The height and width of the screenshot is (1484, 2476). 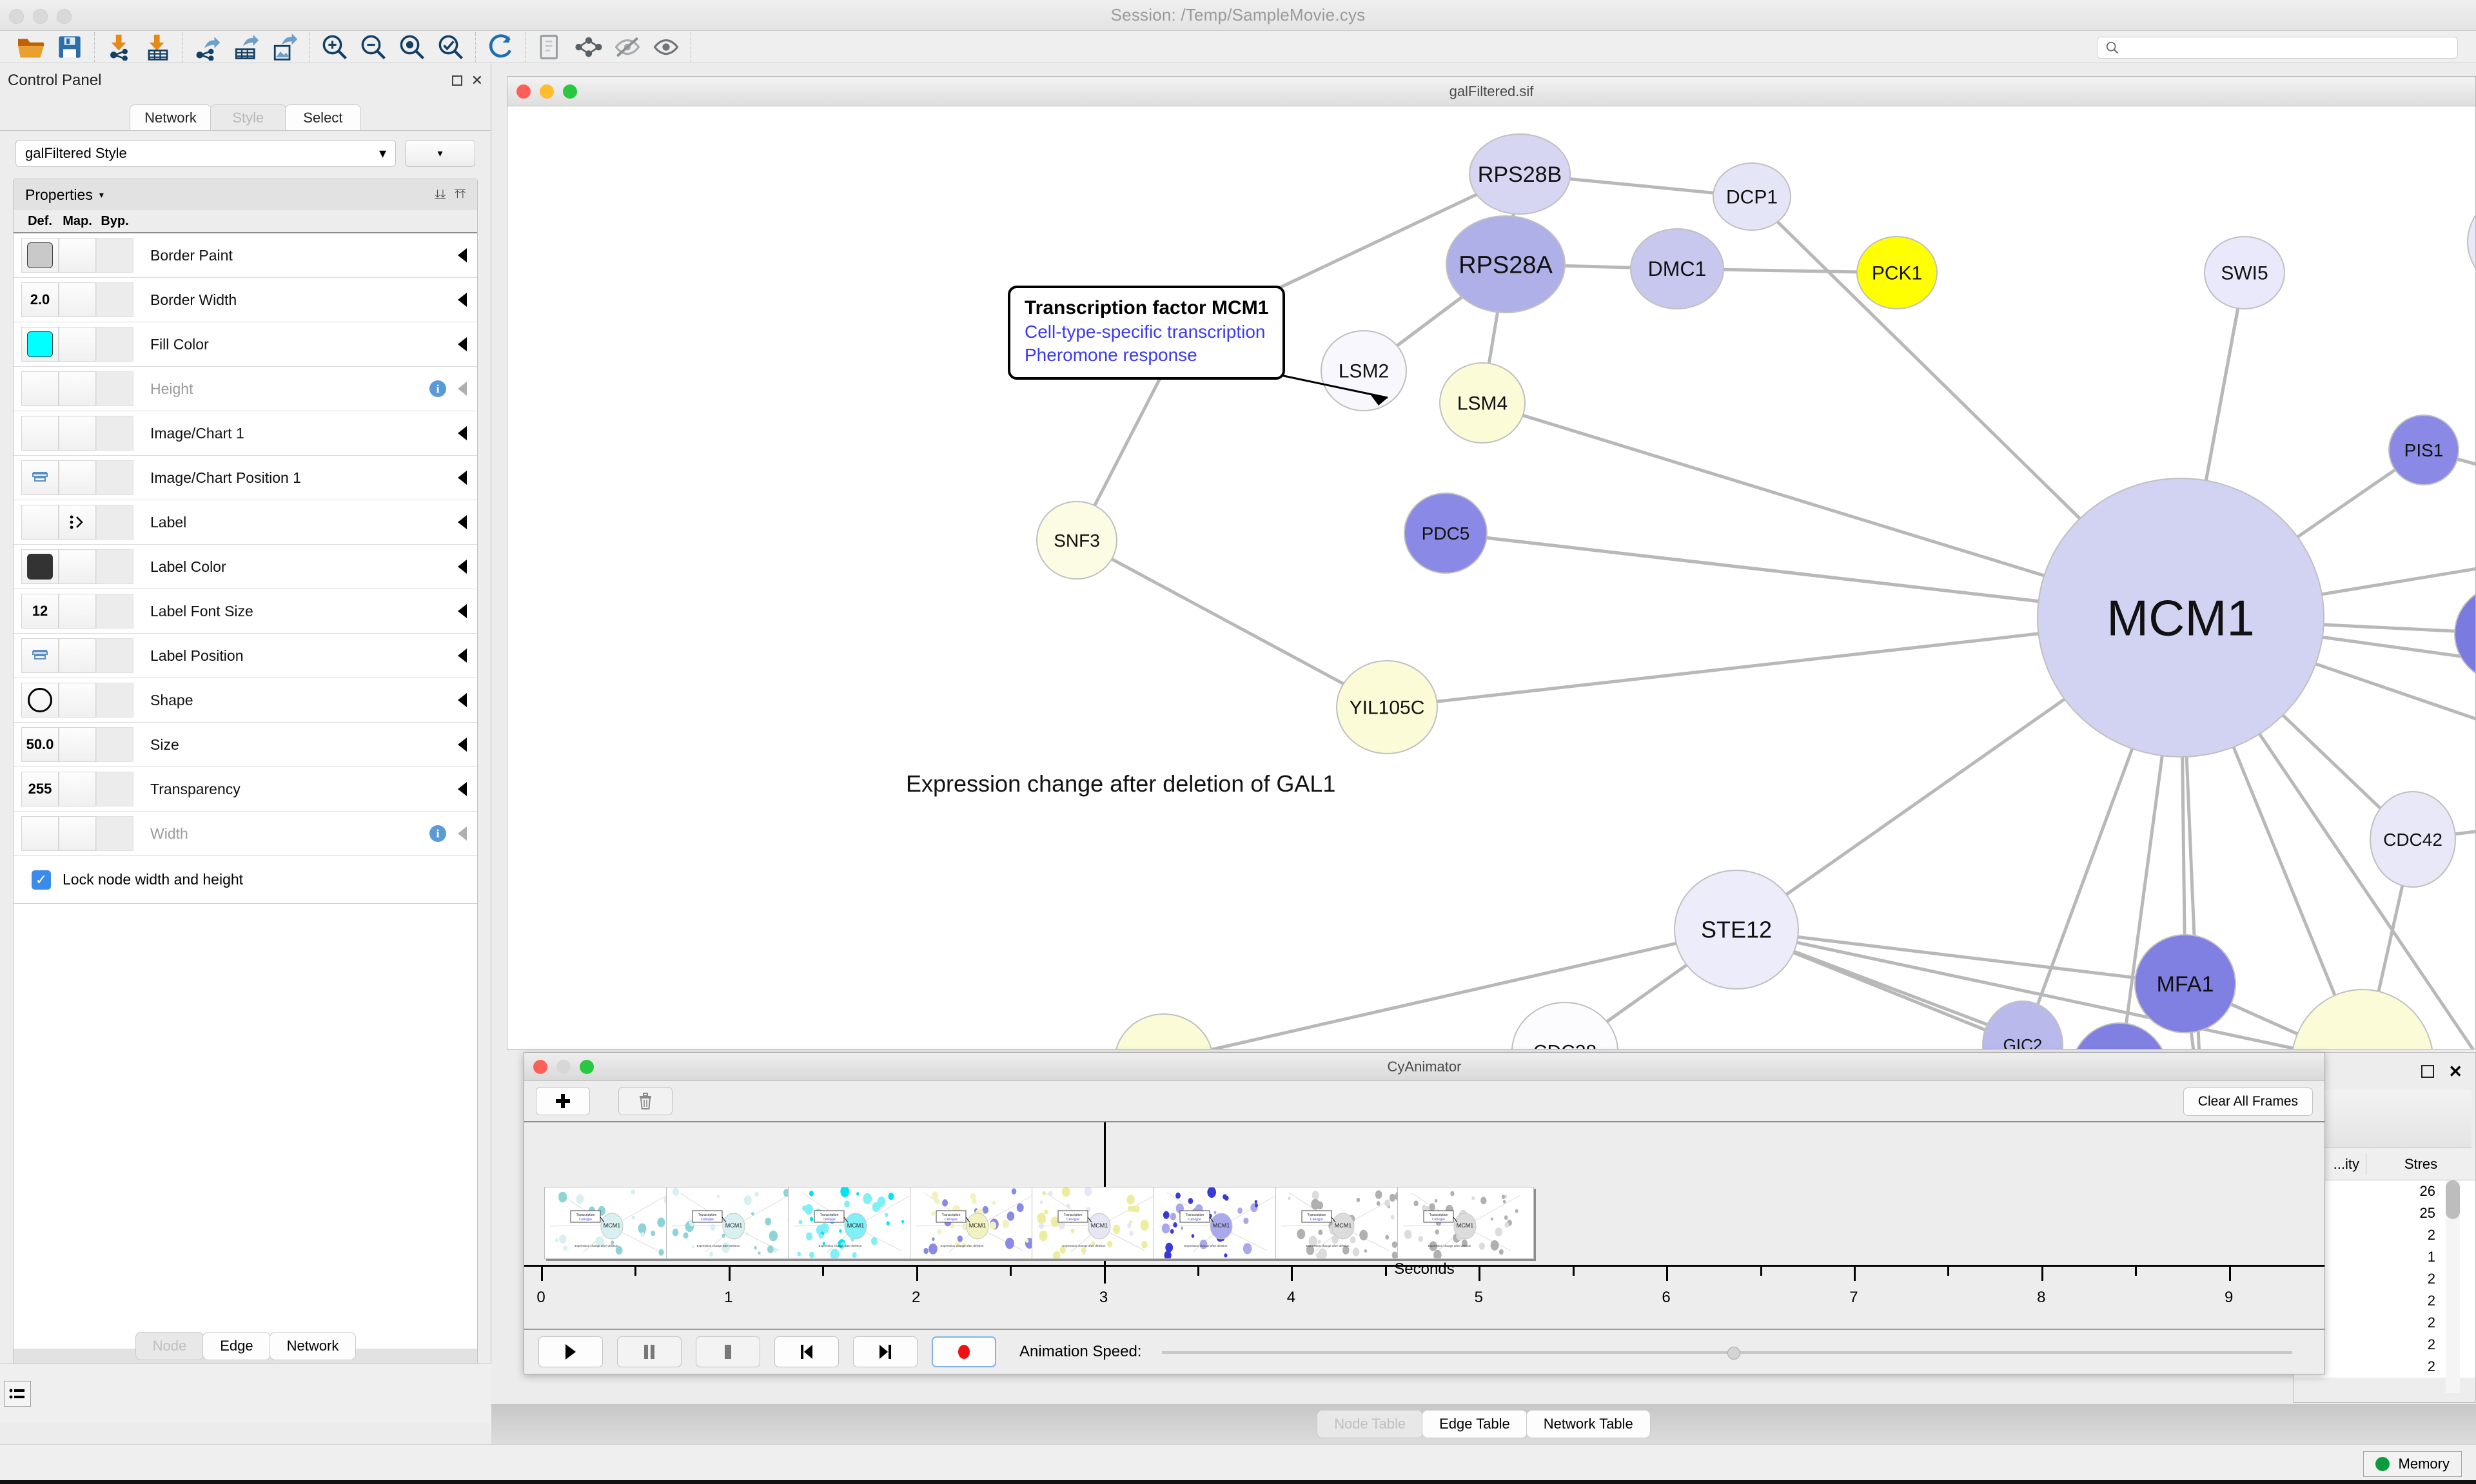 What do you see at coordinates (245, 700) in the screenshot?
I see `property-row: Shape` at bounding box center [245, 700].